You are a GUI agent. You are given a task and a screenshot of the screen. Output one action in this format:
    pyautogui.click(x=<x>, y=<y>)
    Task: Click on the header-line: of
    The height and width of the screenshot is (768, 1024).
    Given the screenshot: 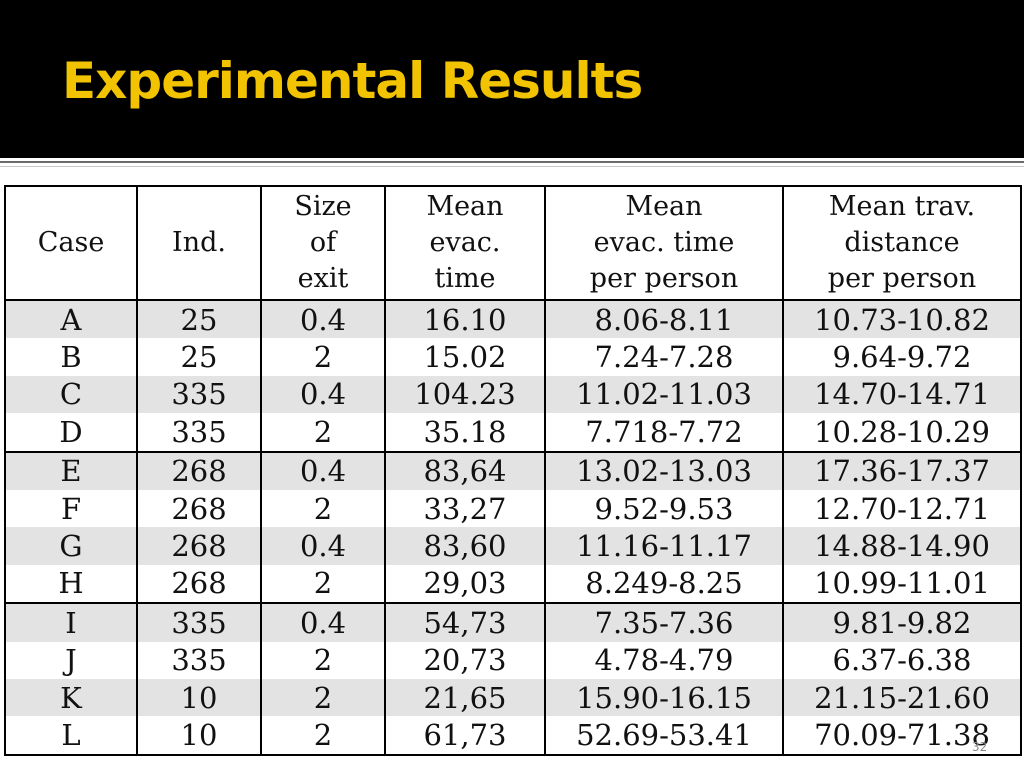 What is the action you would take?
    pyautogui.click(x=323, y=242)
    